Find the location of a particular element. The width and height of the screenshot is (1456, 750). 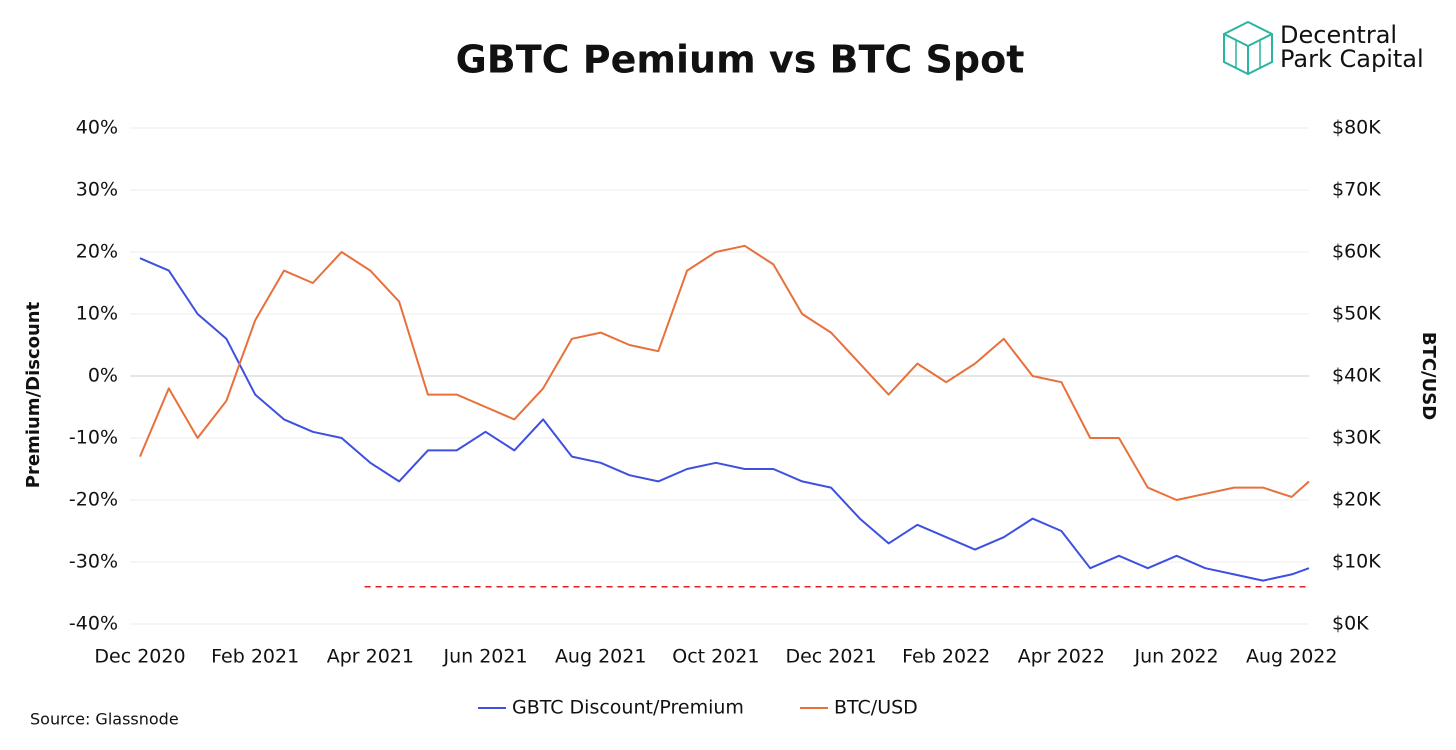

x-tick-label: Feb 2021 is located at coordinates (255, 657).